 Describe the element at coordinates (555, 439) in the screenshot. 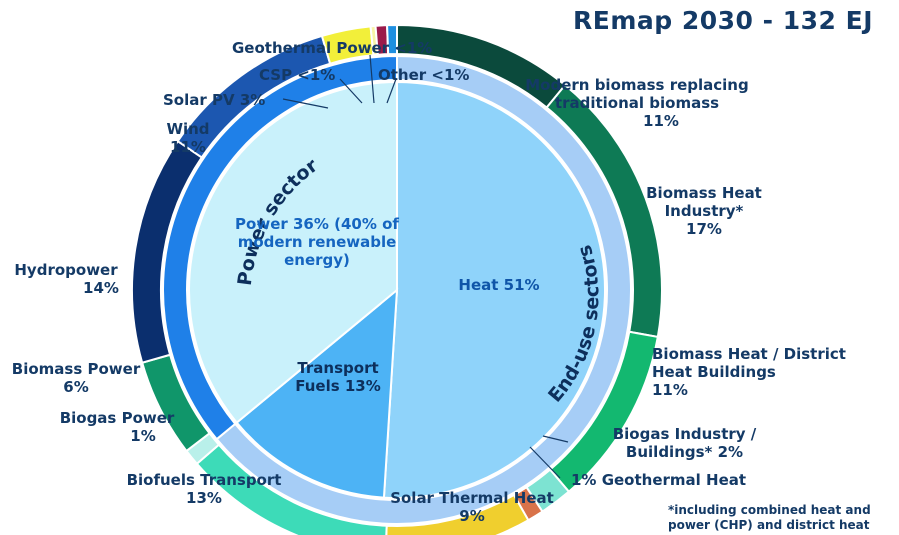

I see `leader-biogas-industry` at that location.